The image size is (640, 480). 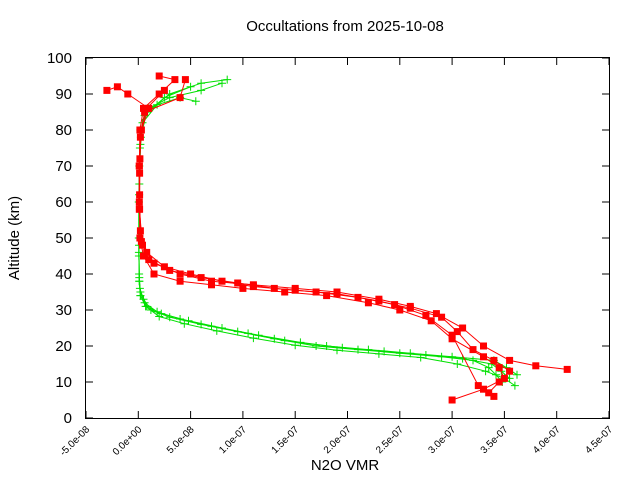 What do you see at coordinates (345, 465) in the screenshot?
I see `x-axis-label: N2O VMR` at bounding box center [345, 465].